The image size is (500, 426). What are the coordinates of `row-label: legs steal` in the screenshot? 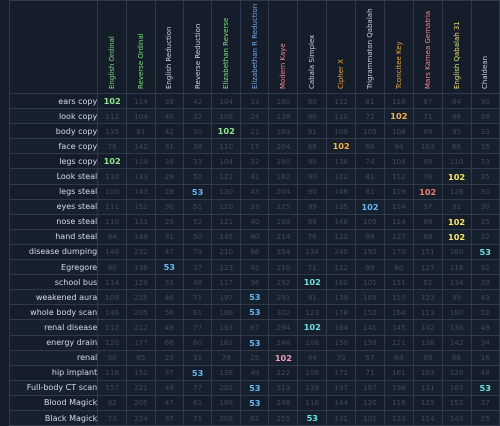 It's located at (53, 191).